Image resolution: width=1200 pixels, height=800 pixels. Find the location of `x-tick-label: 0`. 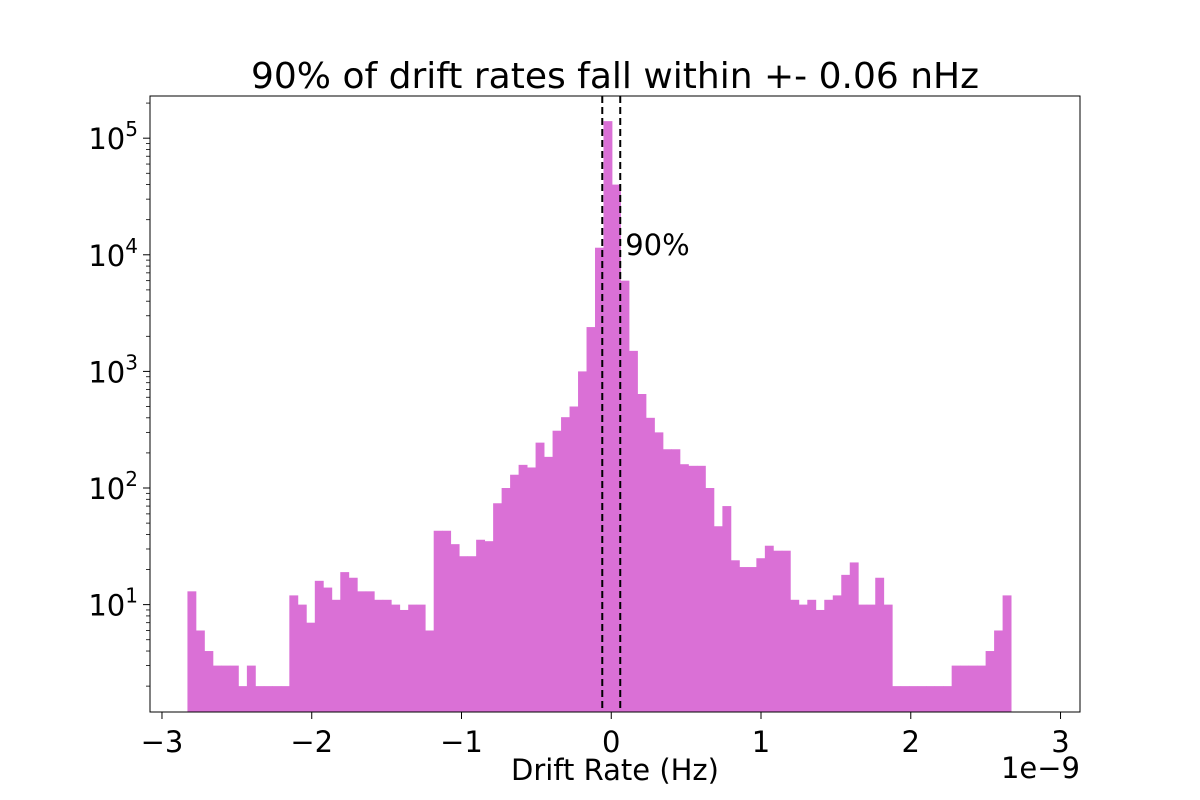

x-tick-label: 0 is located at coordinates (611, 742).